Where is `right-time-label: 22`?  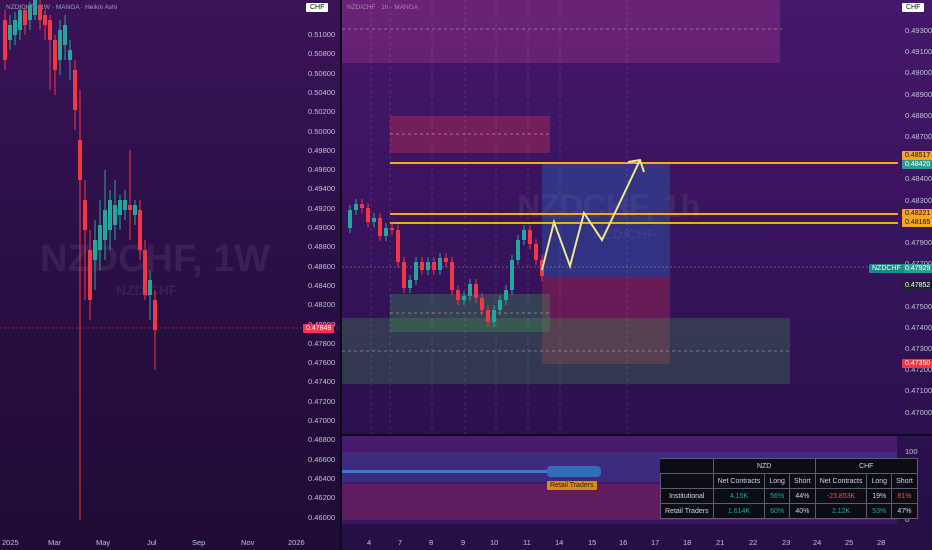 right-time-label: 22 is located at coordinates (753, 542).